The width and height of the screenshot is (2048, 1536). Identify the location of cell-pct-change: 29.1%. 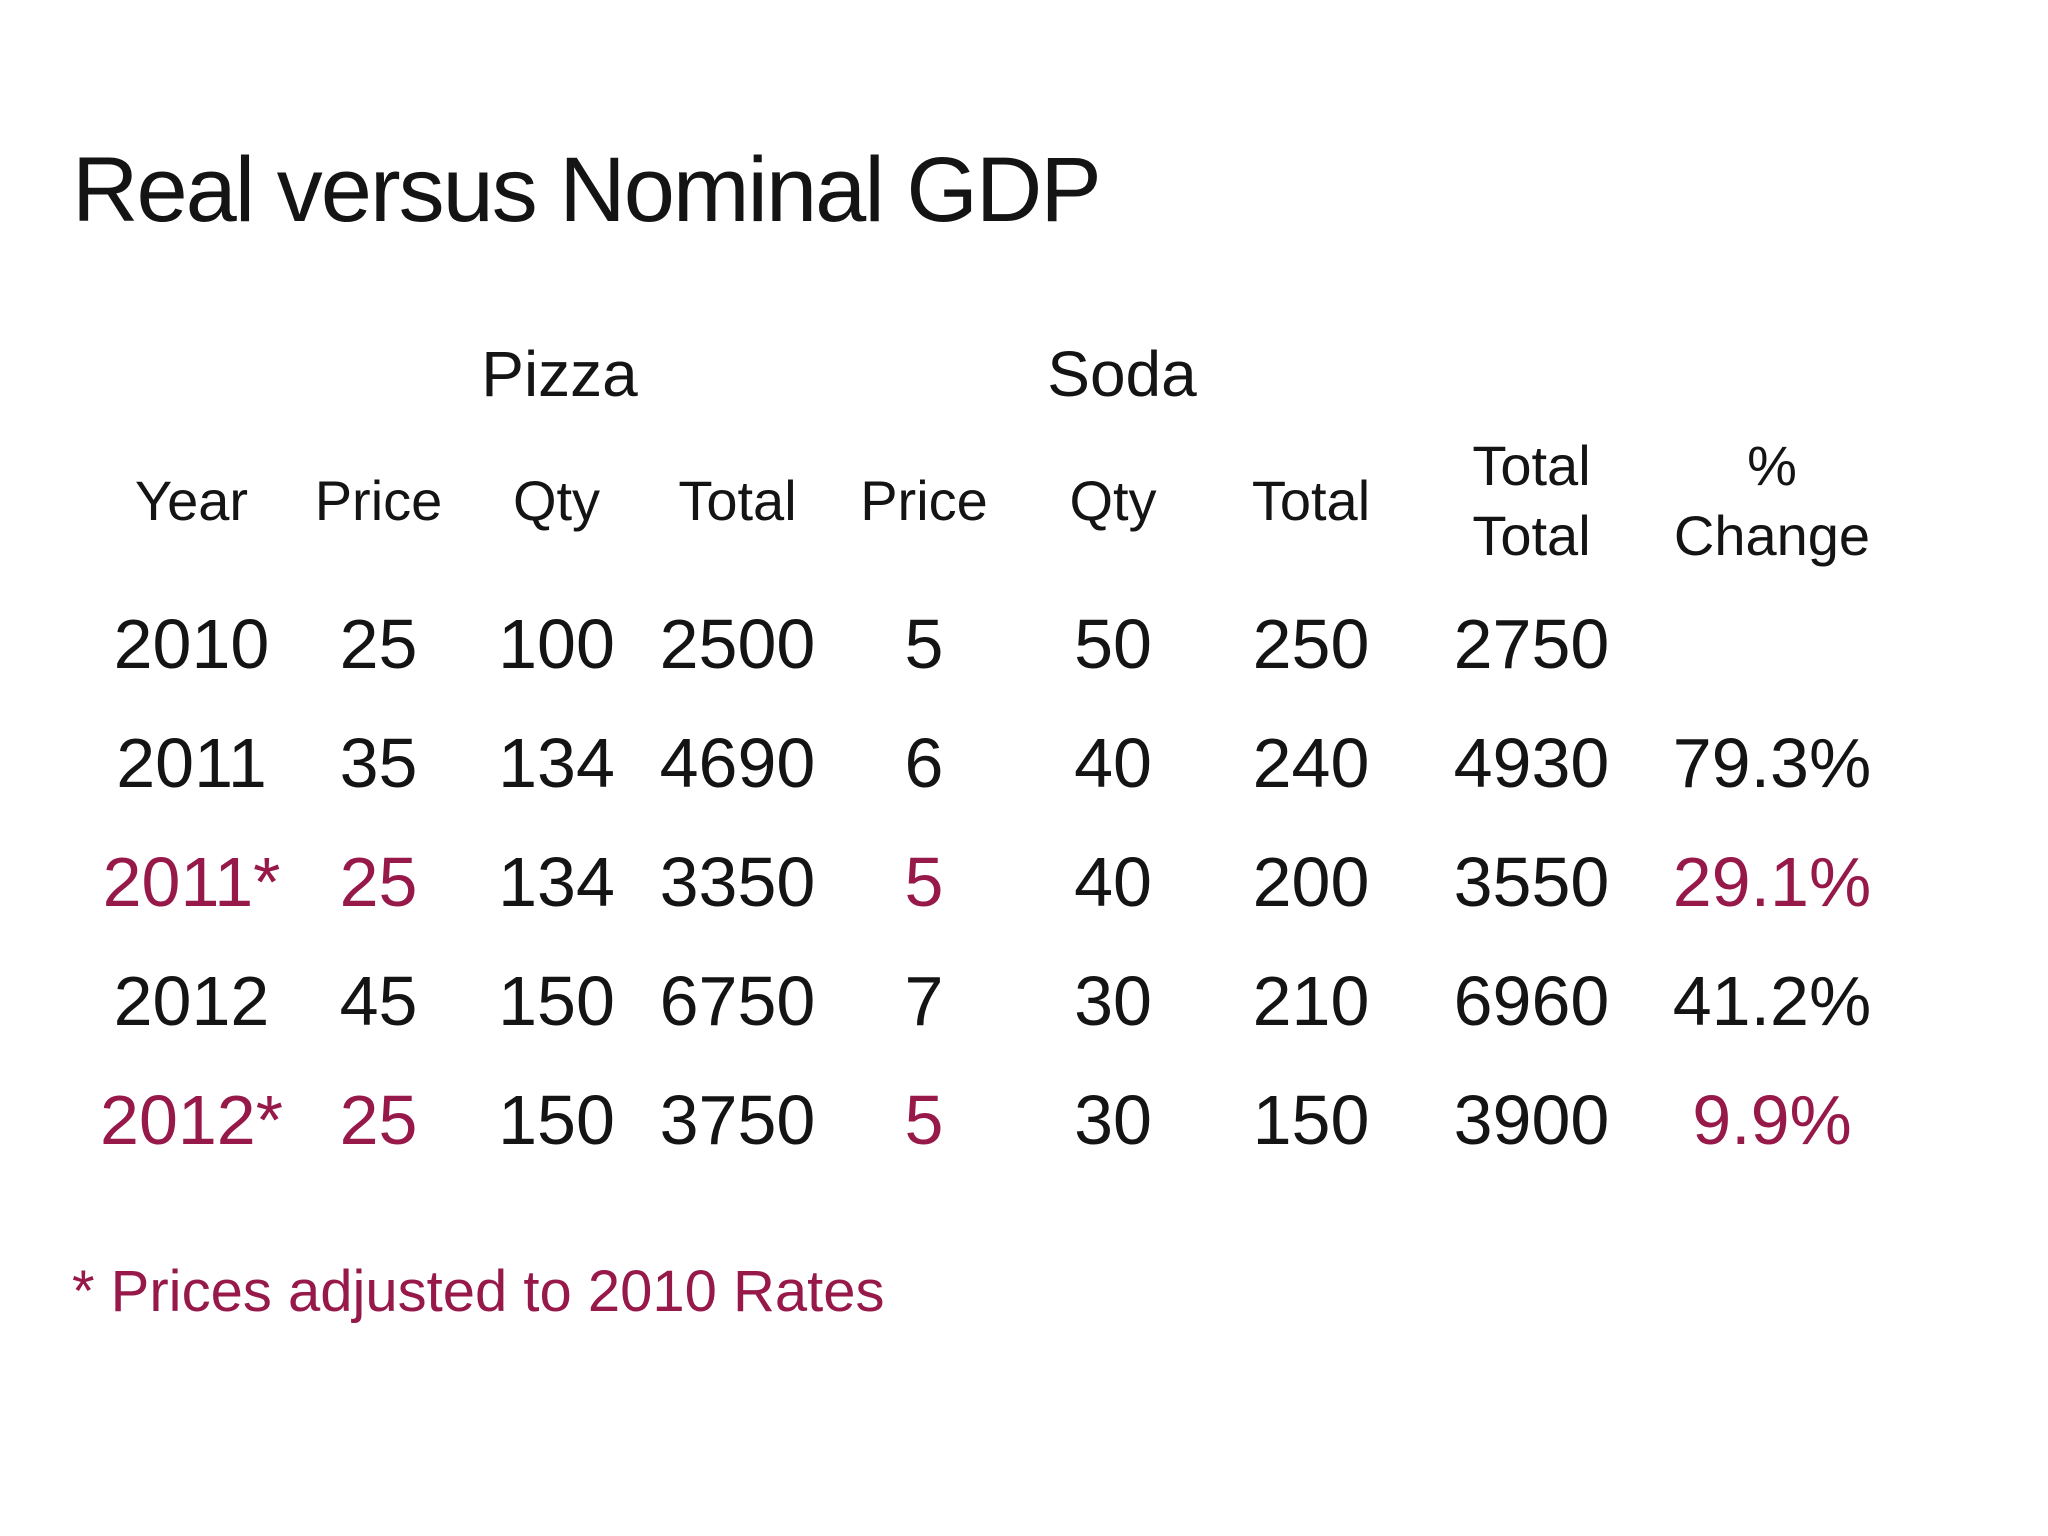
(1772, 881).